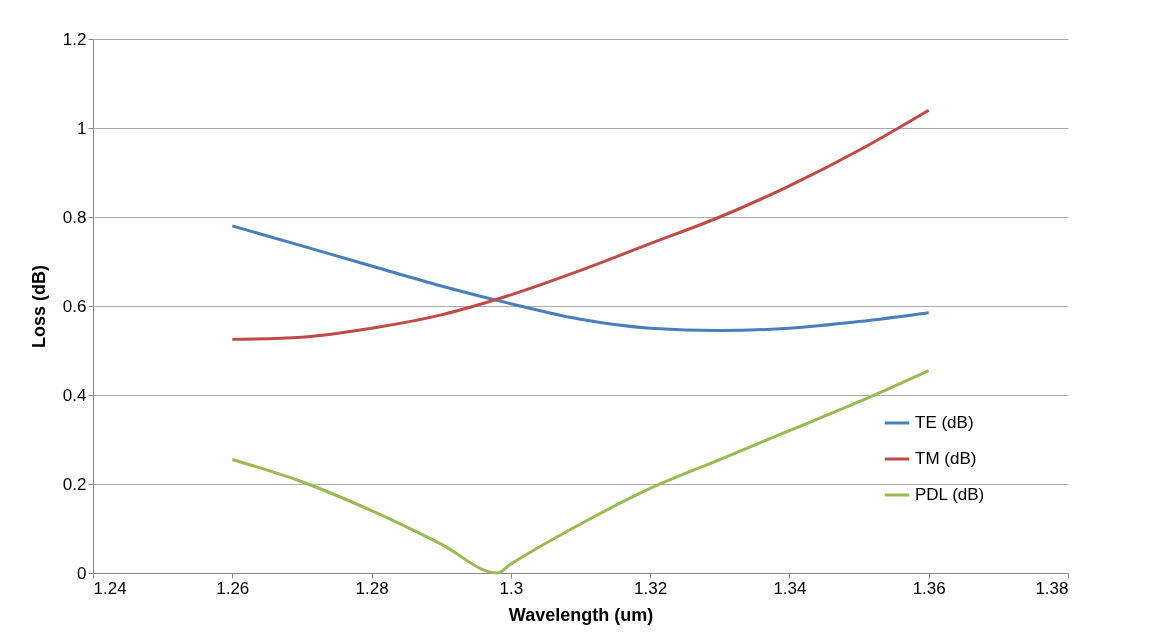 The width and height of the screenshot is (1149, 634). Describe the element at coordinates (74, 395) in the screenshot. I see `y-tick-label: 0.4` at that location.